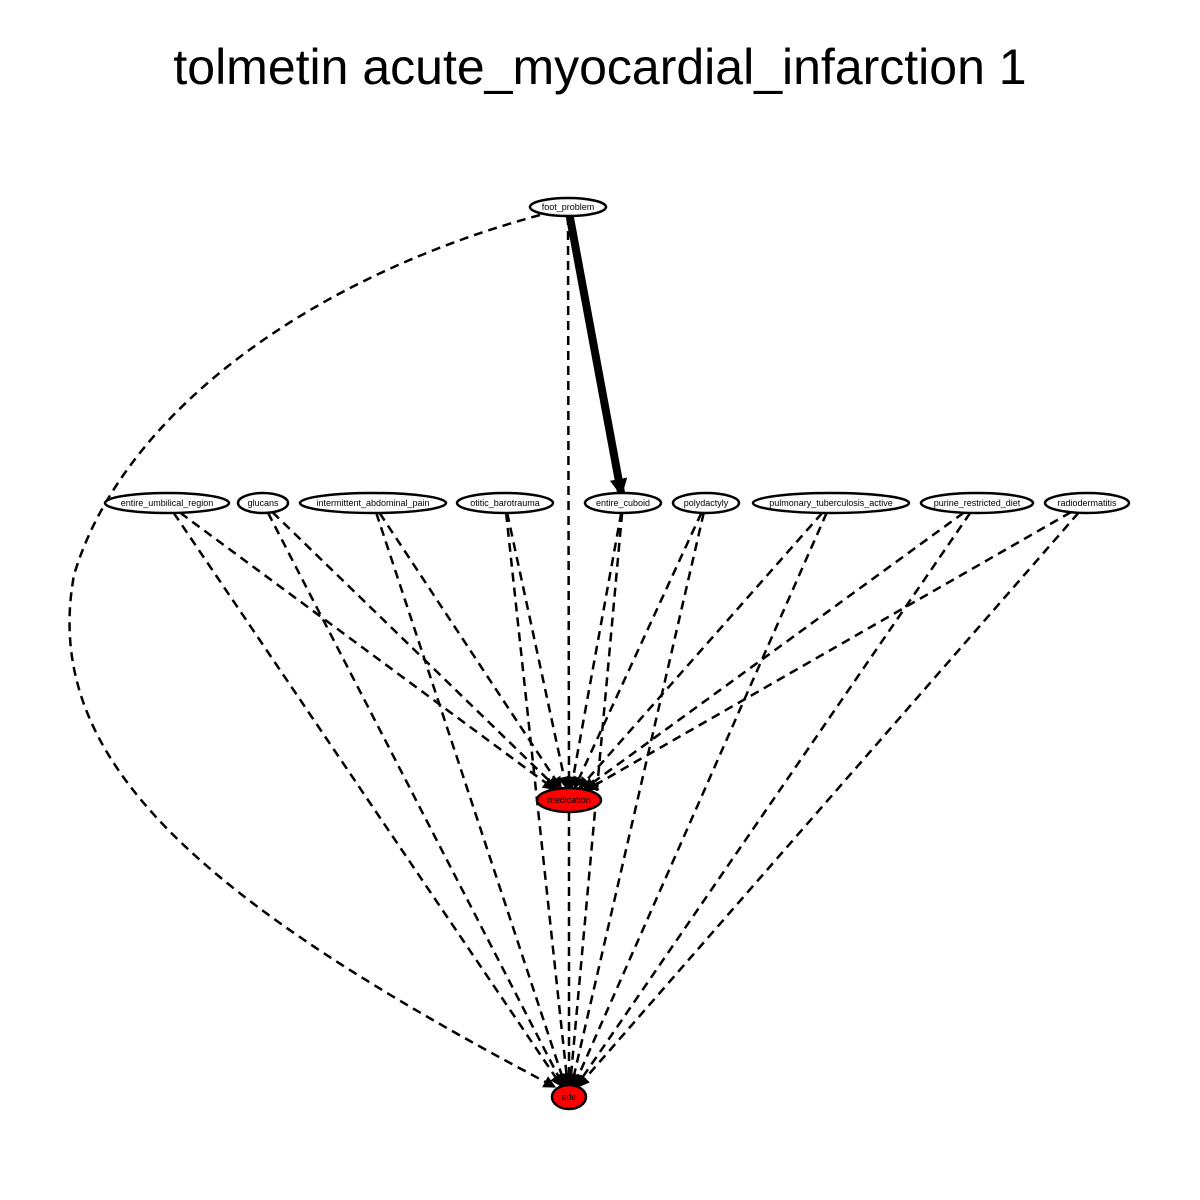  I want to click on diagram-title: tolmetin acute_myocardial_infarction 1, so click(599, 67).